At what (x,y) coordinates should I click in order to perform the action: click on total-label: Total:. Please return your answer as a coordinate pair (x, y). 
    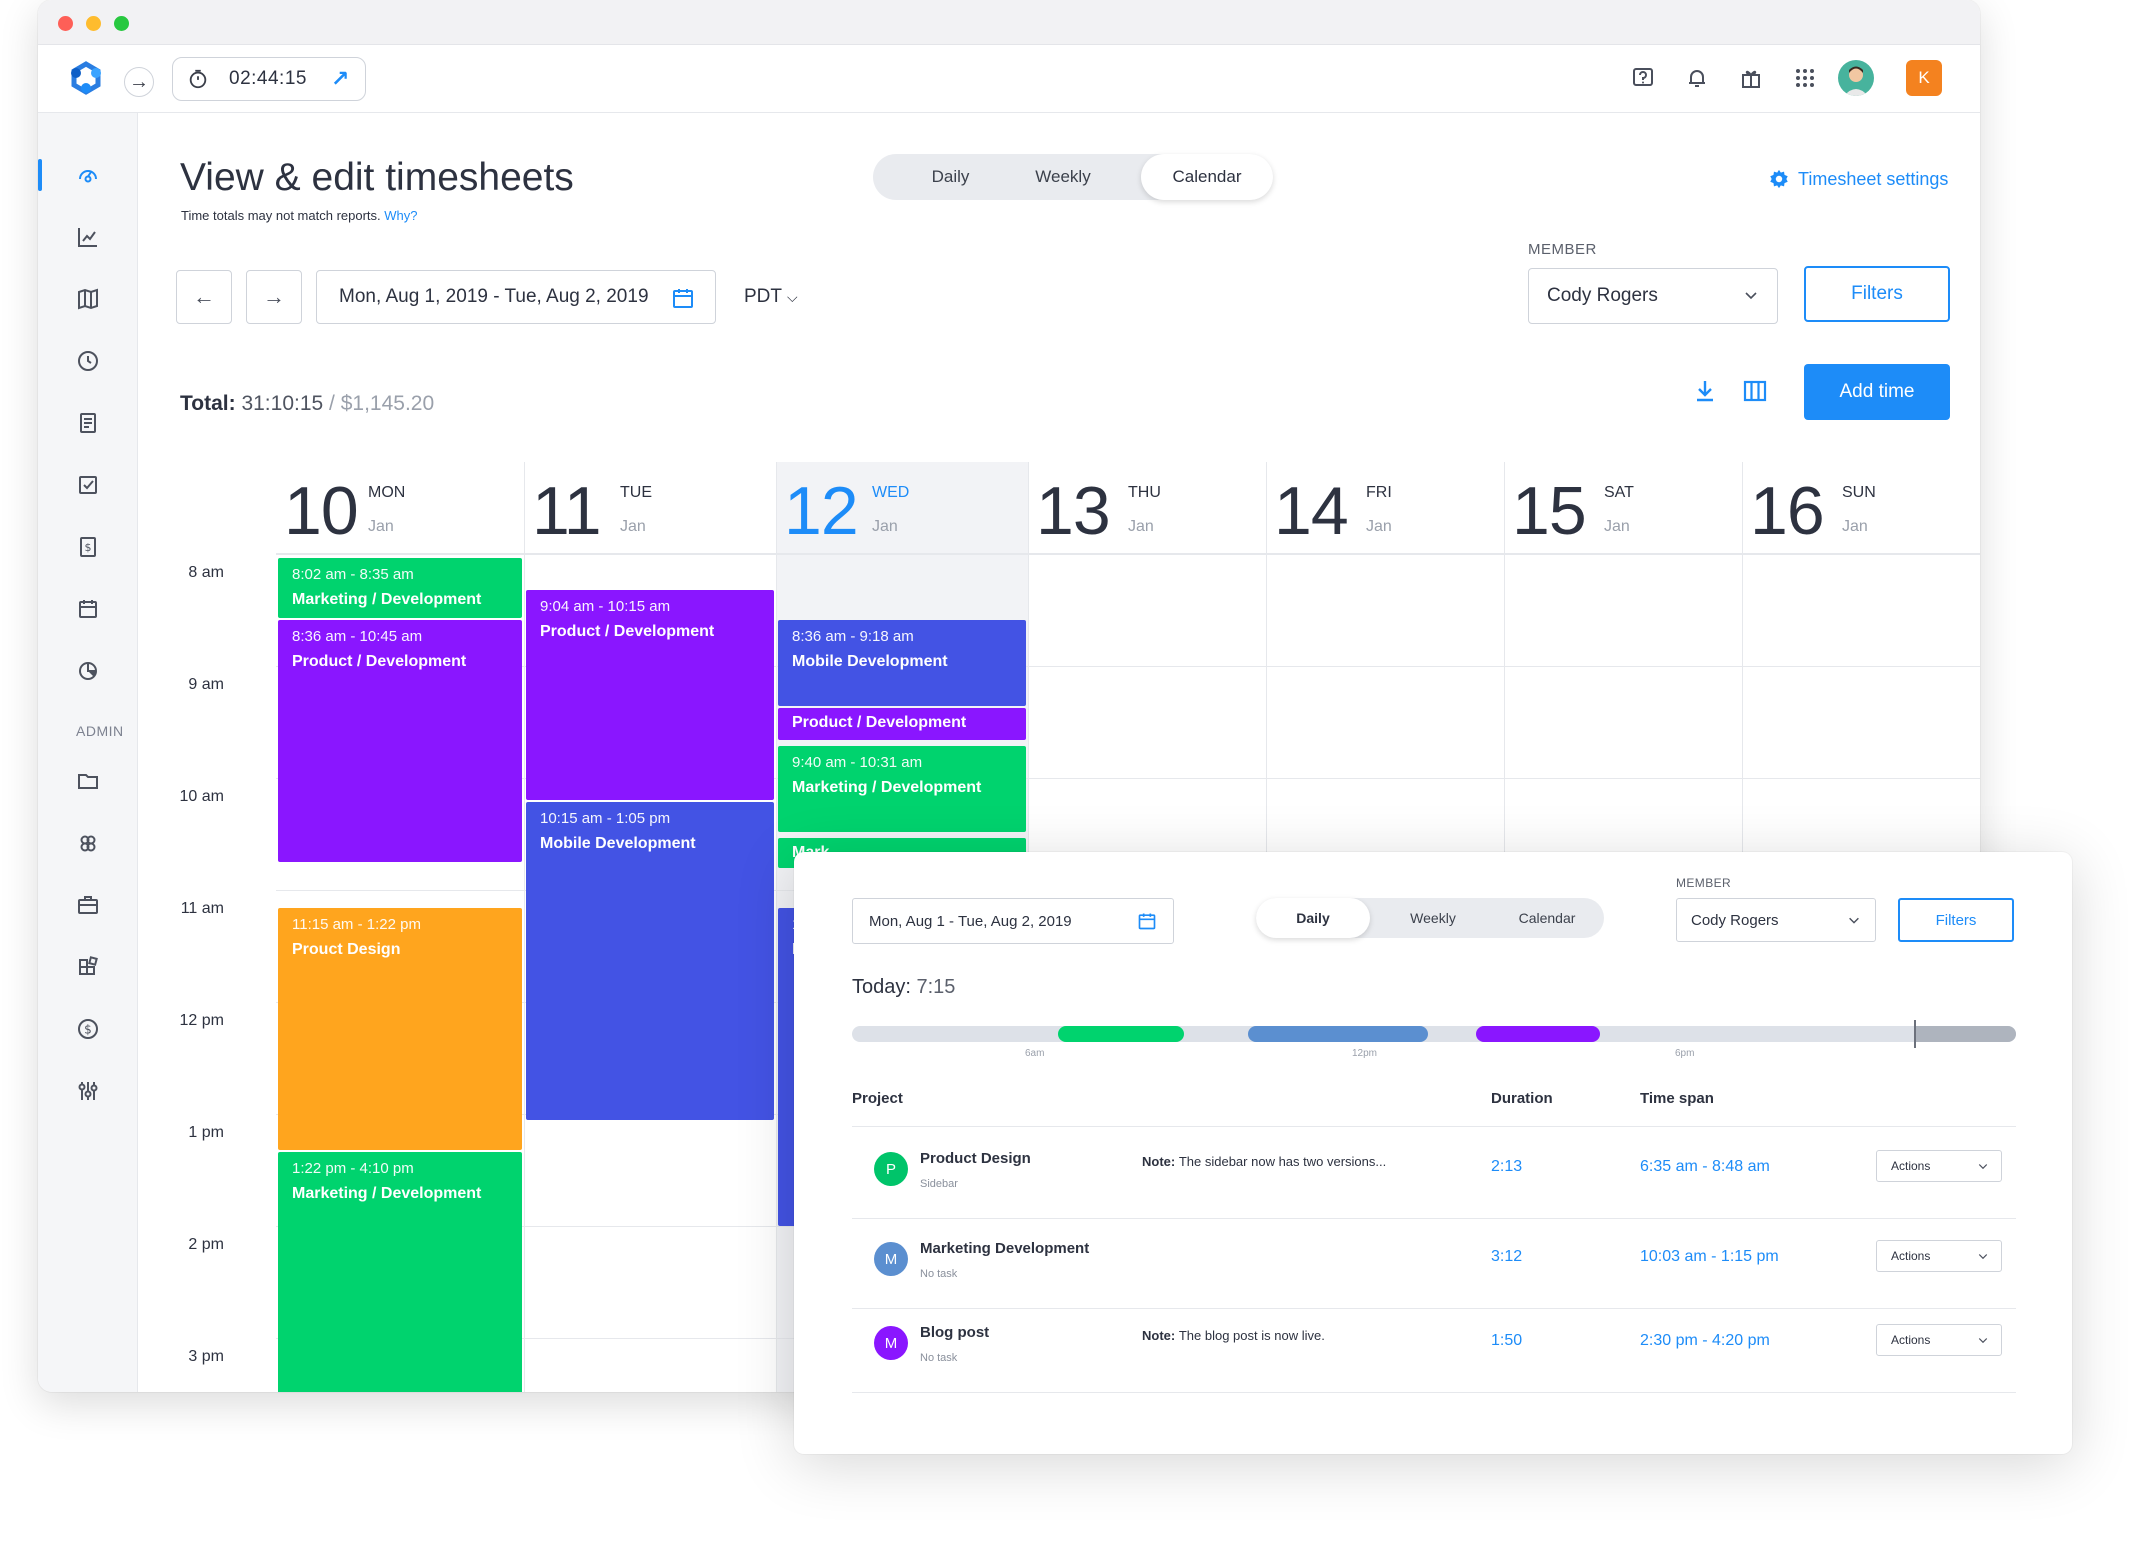
    Looking at the image, I should click on (208, 403).